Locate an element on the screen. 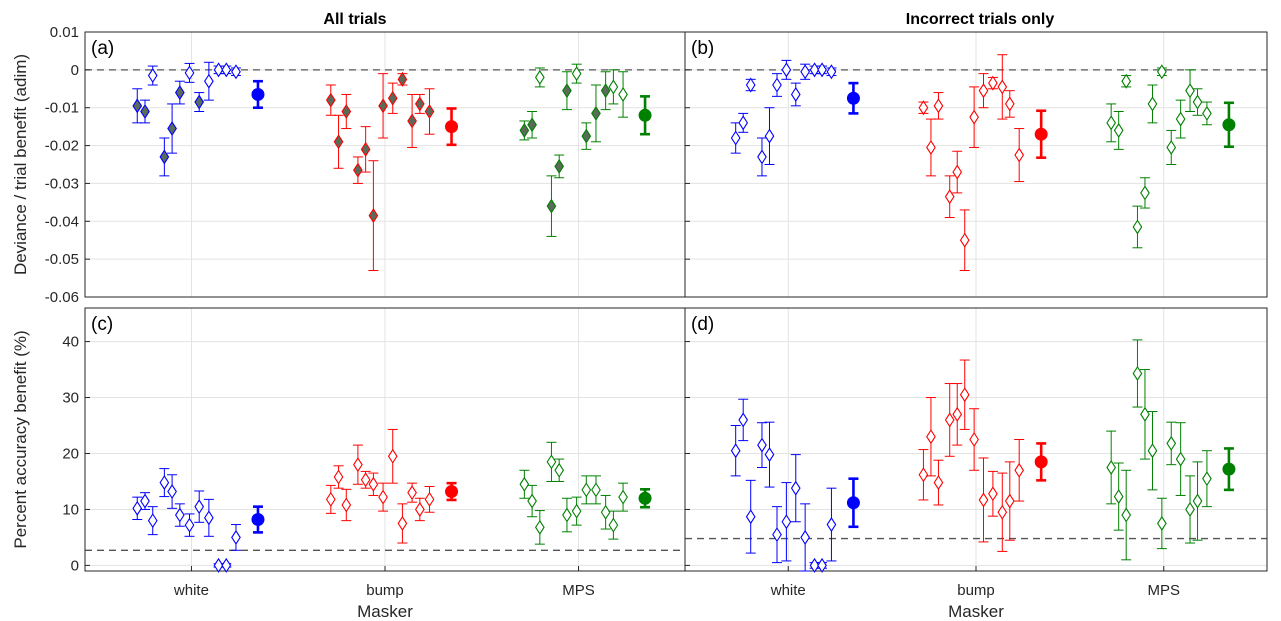 This screenshot has width=1281, height=621. y-tick-label: 0 is located at coordinates (75, 70).